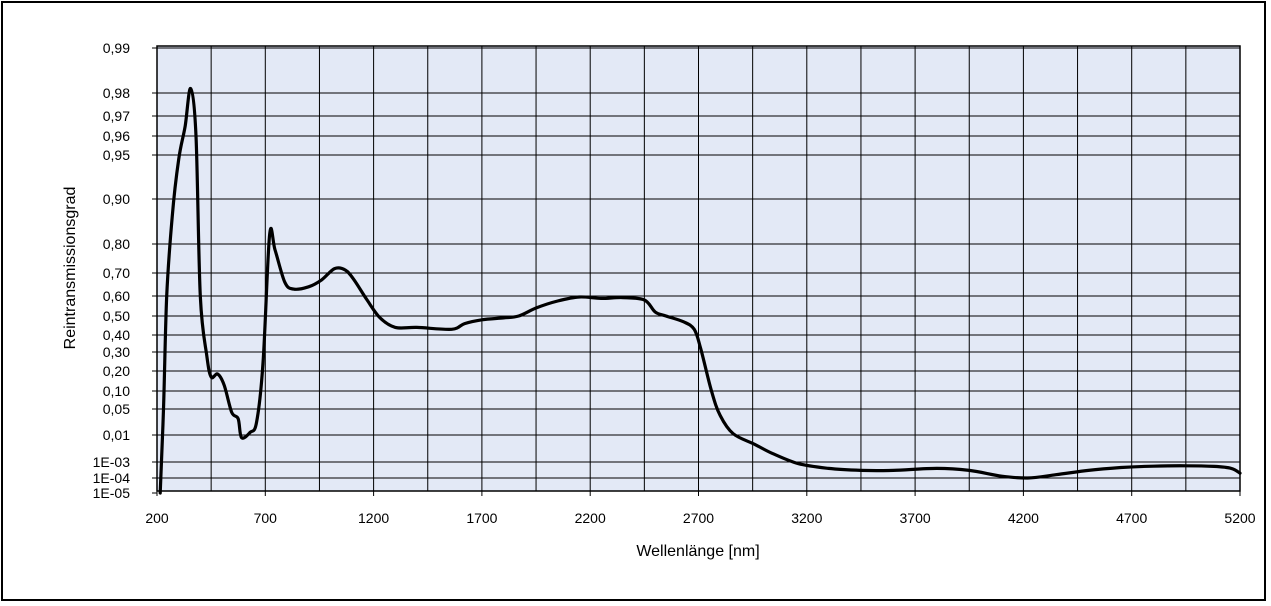  I want to click on y-tick-label: 0,98, so click(116, 93).